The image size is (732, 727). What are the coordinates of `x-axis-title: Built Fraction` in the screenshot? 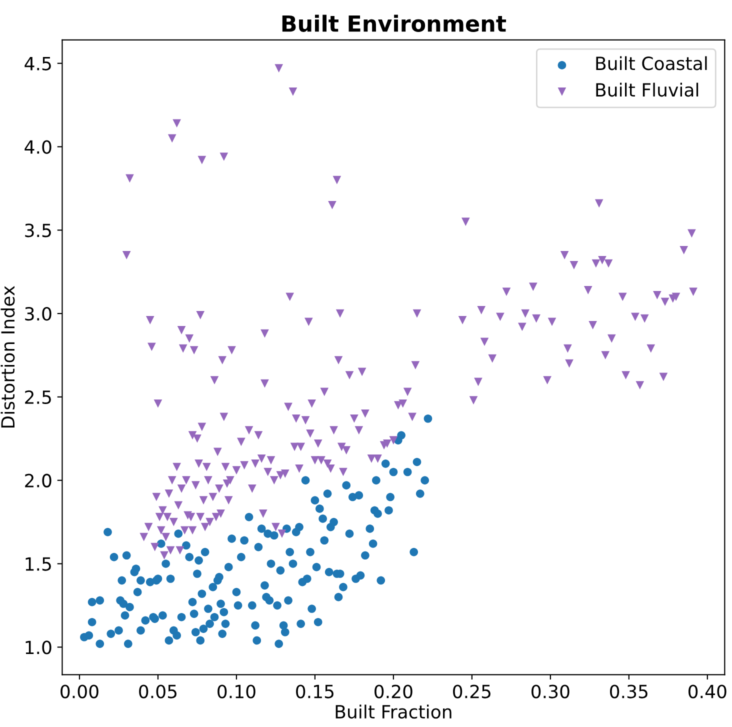 It's located at (394, 711).